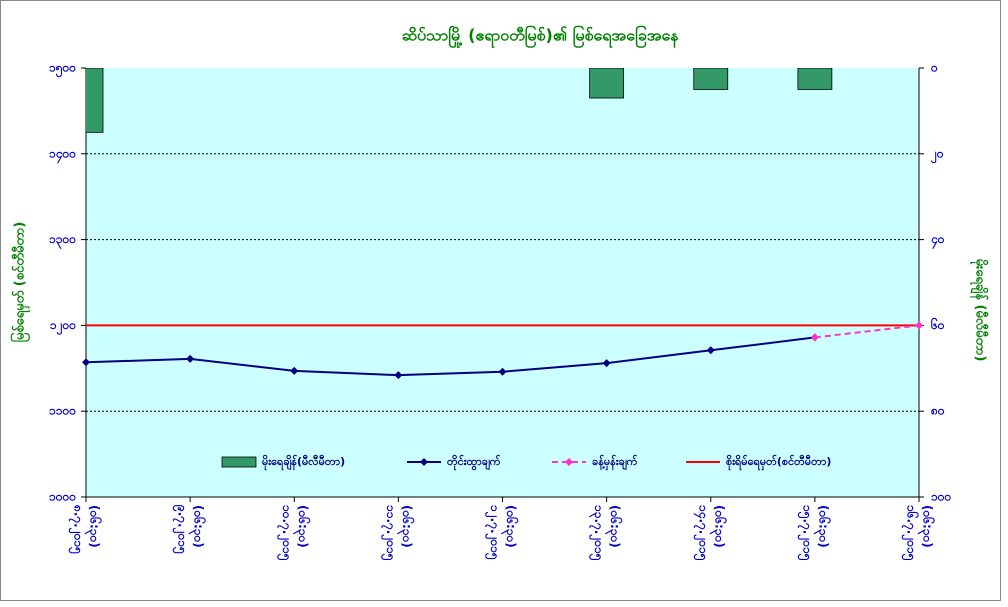 The height and width of the screenshot is (607, 1008). I want to click on x-tick-label: ၈.၇.၂၀၁၅, so click(77, 529).